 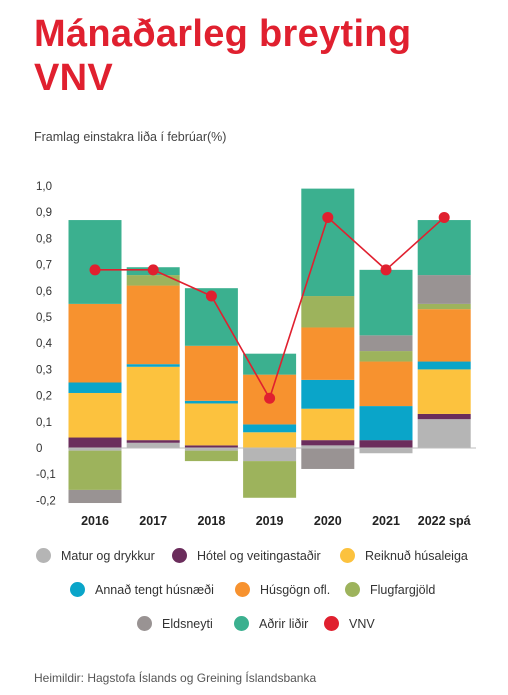 I want to click on legend-label: Hótel og veitingastaðir, so click(x=259, y=555).